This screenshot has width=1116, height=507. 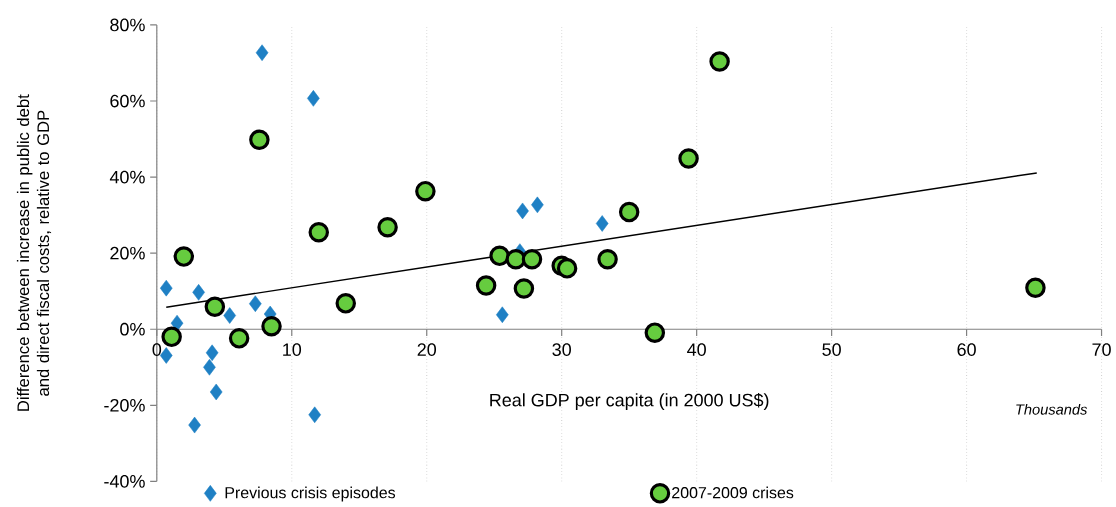 What do you see at coordinates (733, 492) in the screenshot?
I see `legend-label: 2007-2009 crises` at bounding box center [733, 492].